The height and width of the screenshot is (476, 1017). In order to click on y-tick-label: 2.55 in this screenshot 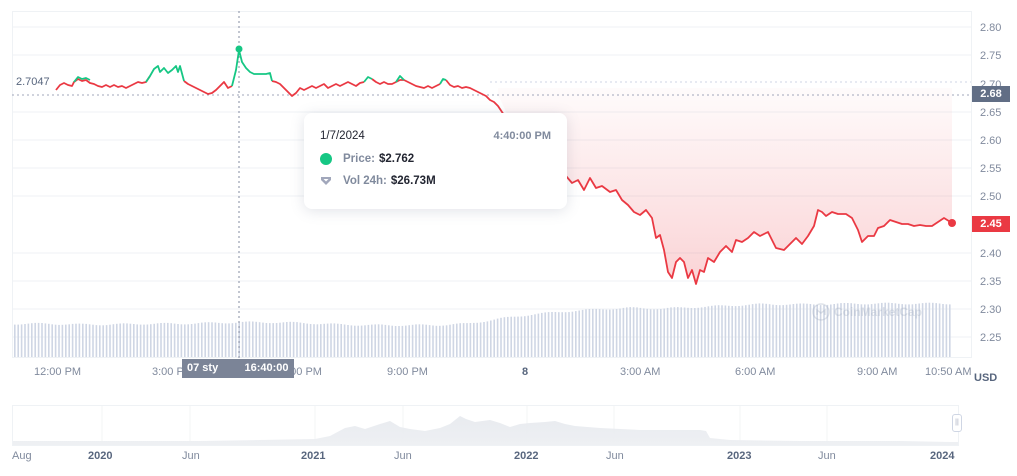, I will do `click(990, 169)`.